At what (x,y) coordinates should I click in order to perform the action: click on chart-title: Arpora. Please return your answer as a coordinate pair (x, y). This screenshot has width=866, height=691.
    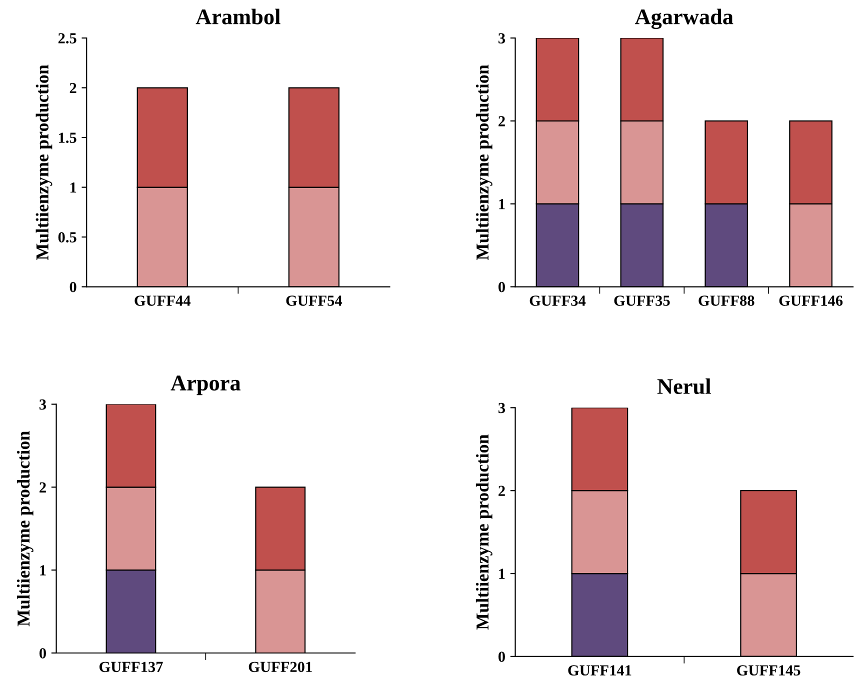
    Looking at the image, I should click on (205, 386).